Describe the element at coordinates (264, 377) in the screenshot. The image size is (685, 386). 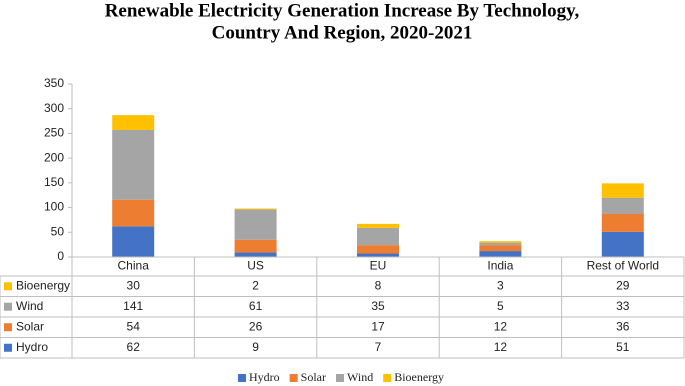
I see `legend-label: Hydro` at that location.